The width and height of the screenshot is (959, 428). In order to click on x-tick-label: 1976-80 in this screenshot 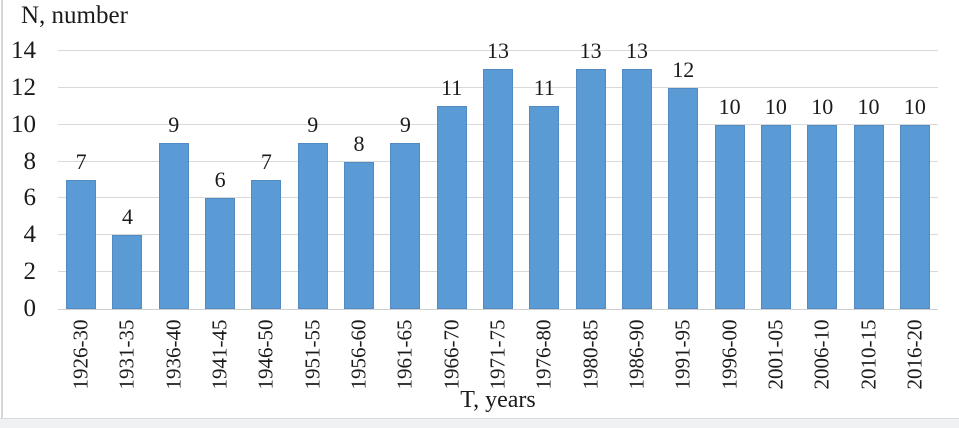, I will do `click(543, 354)`.